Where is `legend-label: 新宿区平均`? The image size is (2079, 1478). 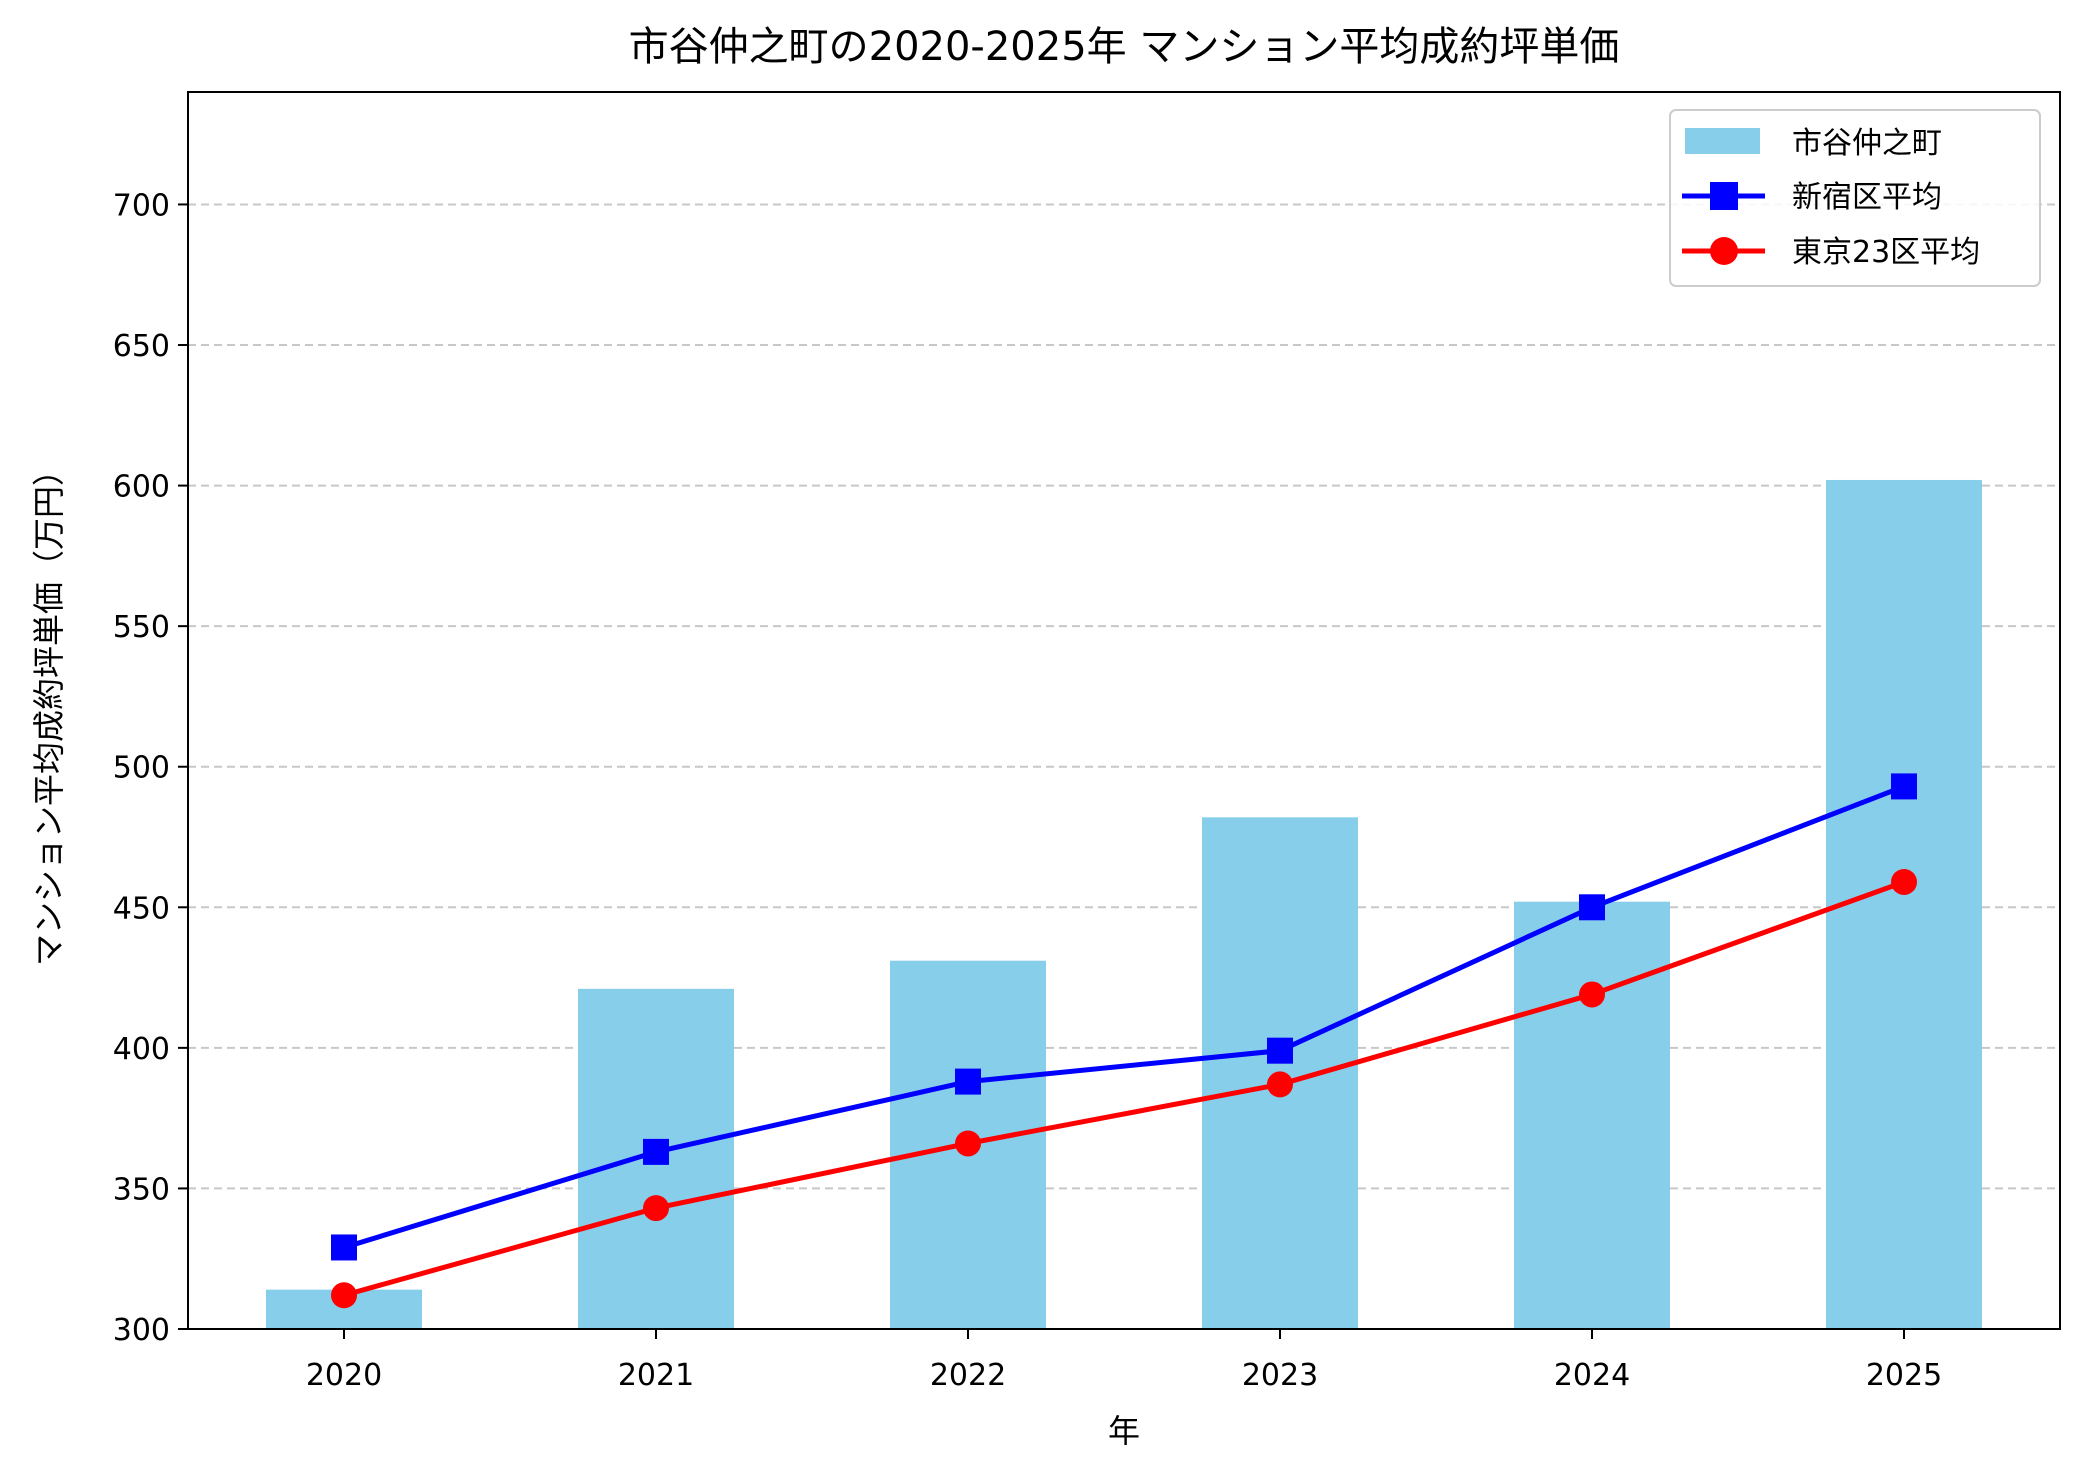
legend-label: 新宿区平均 is located at coordinates (1867, 197).